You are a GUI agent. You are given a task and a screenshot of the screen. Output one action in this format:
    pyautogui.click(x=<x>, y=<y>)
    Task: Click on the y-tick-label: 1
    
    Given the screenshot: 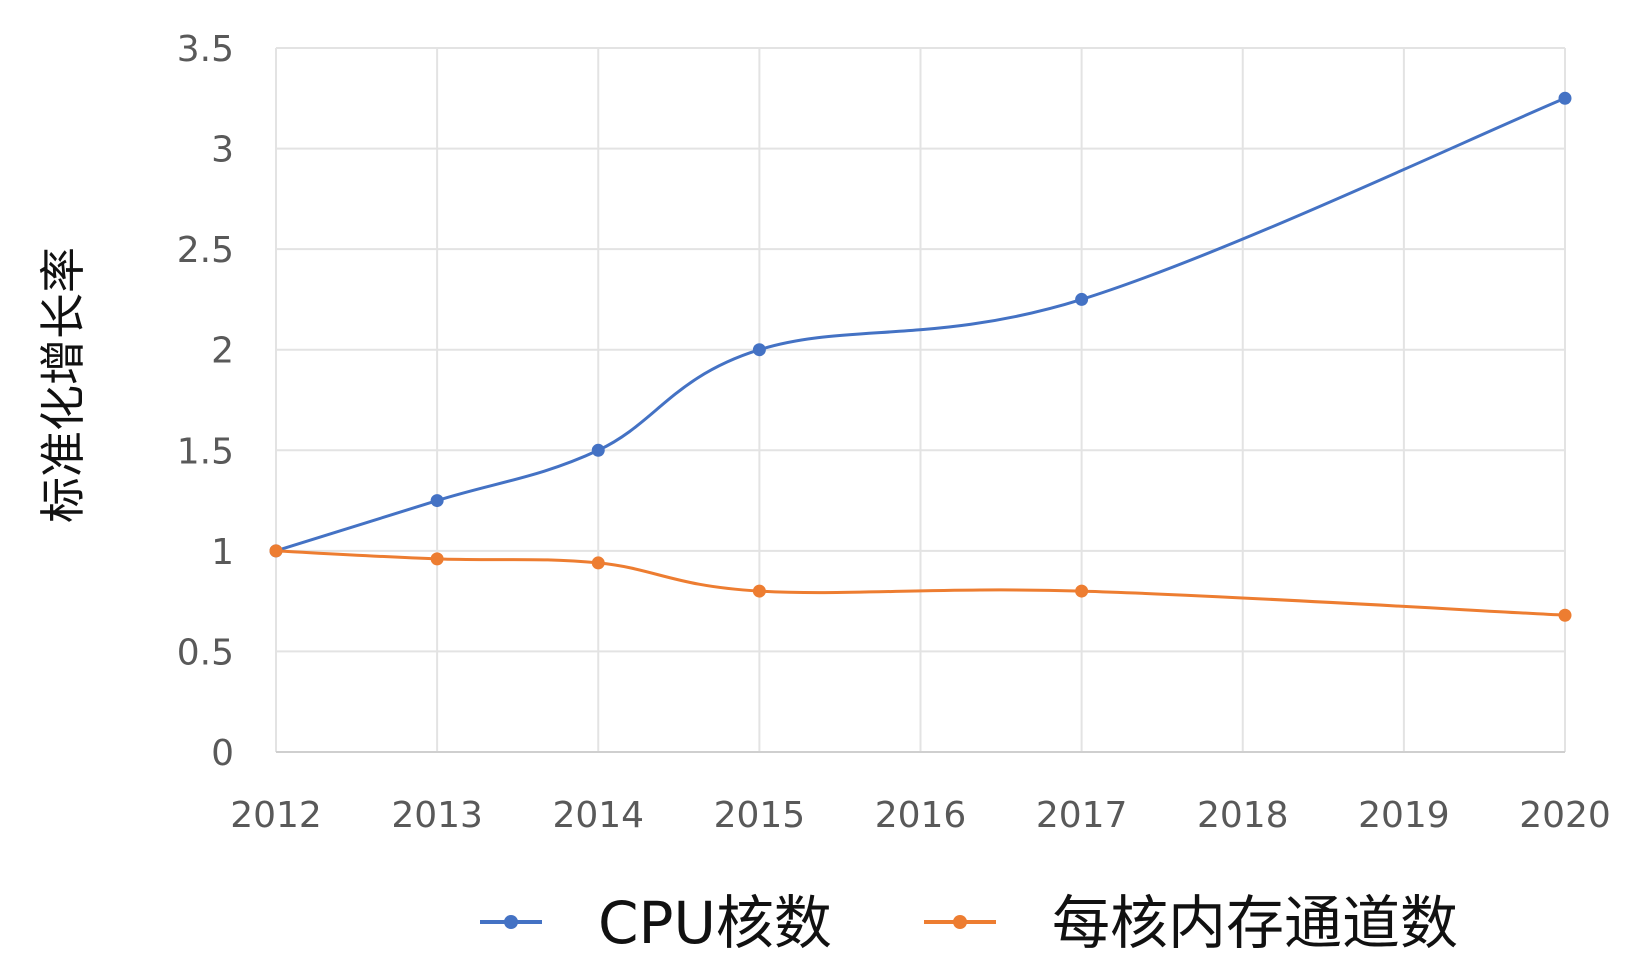 What is the action you would take?
    pyautogui.click(x=222, y=552)
    